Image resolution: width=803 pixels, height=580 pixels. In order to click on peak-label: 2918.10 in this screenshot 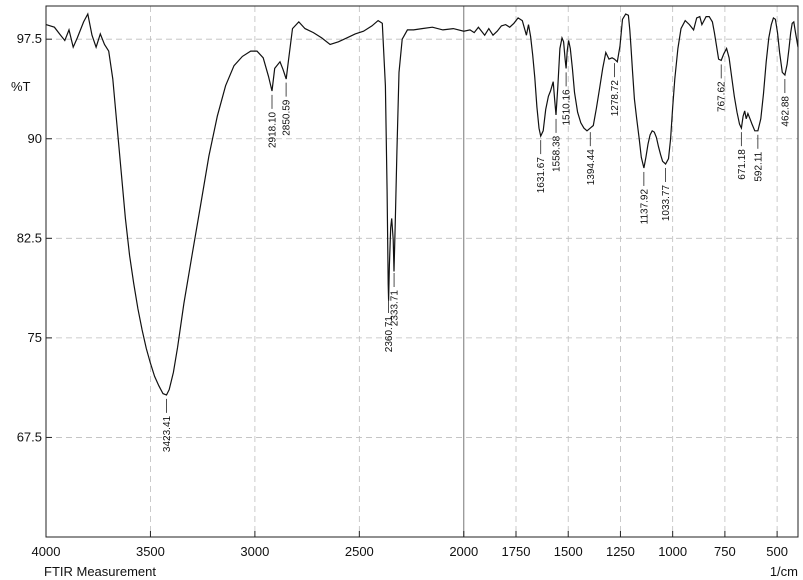, I will do `click(272, 129)`.